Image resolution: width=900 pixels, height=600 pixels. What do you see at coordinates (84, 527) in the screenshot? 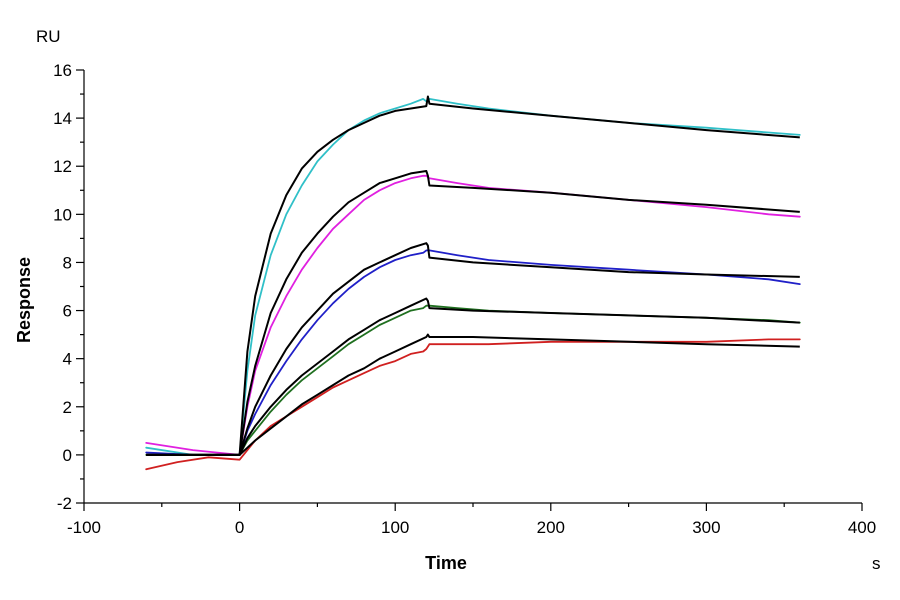
I see `x-tick-label: -100` at bounding box center [84, 527].